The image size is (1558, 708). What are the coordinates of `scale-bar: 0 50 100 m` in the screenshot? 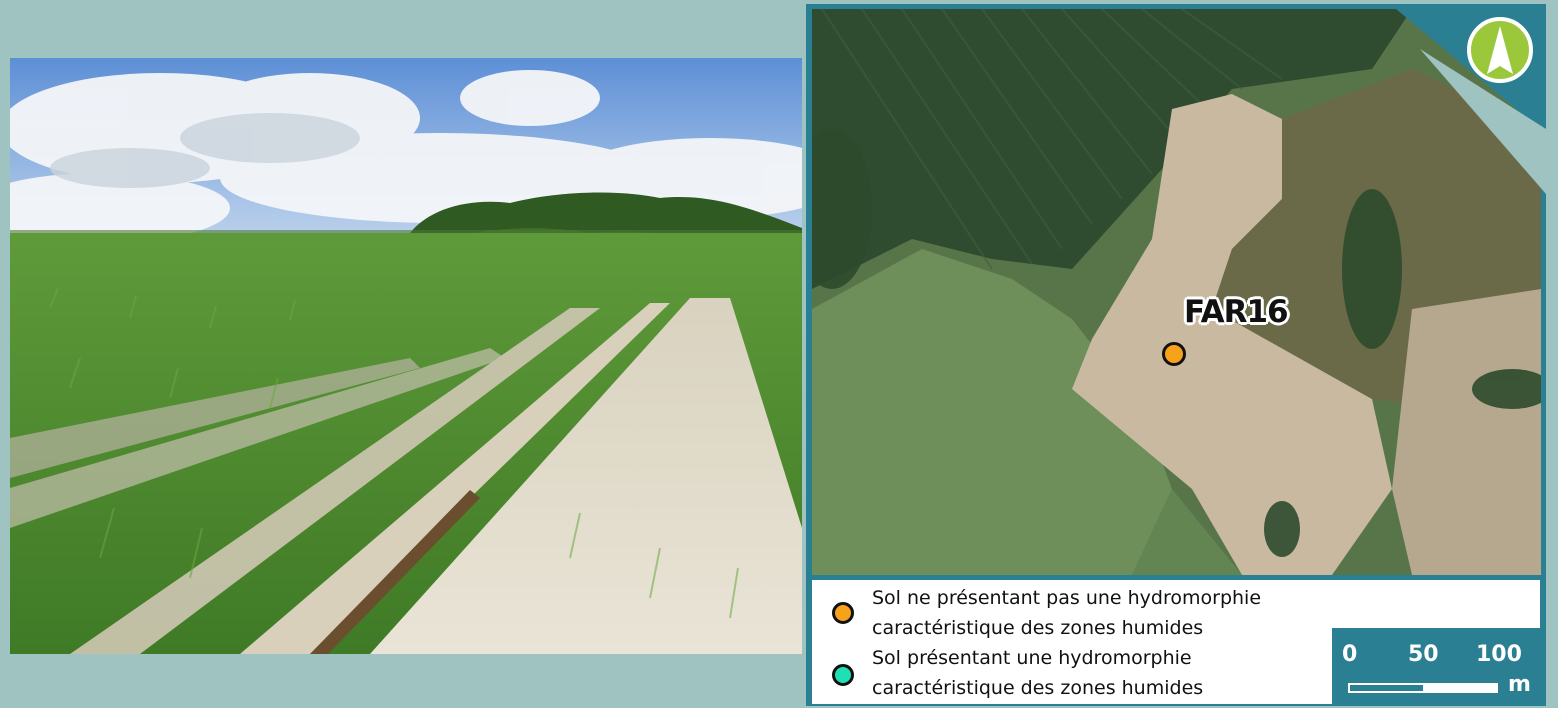 It's located at (1436, 667).